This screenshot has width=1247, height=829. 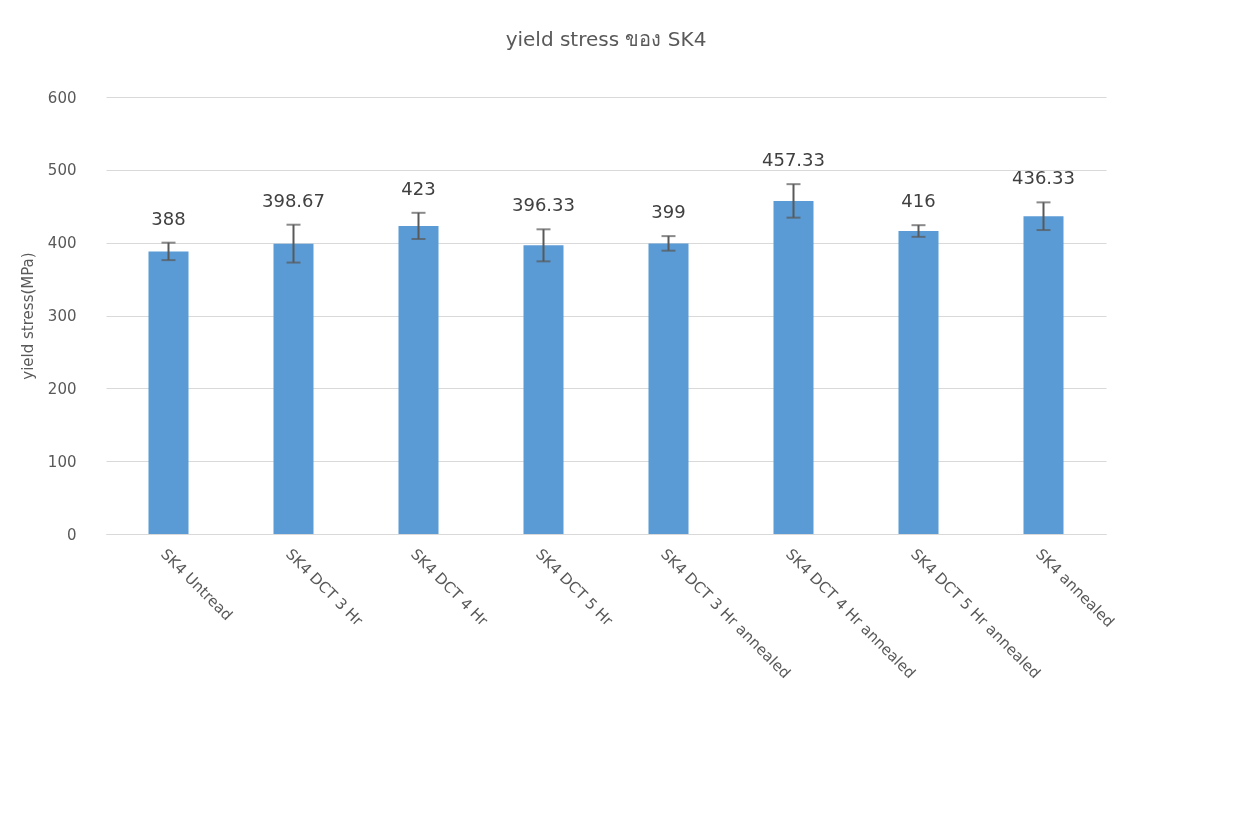 What do you see at coordinates (62, 461) in the screenshot?
I see `y-tick-label: 100` at bounding box center [62, 461].